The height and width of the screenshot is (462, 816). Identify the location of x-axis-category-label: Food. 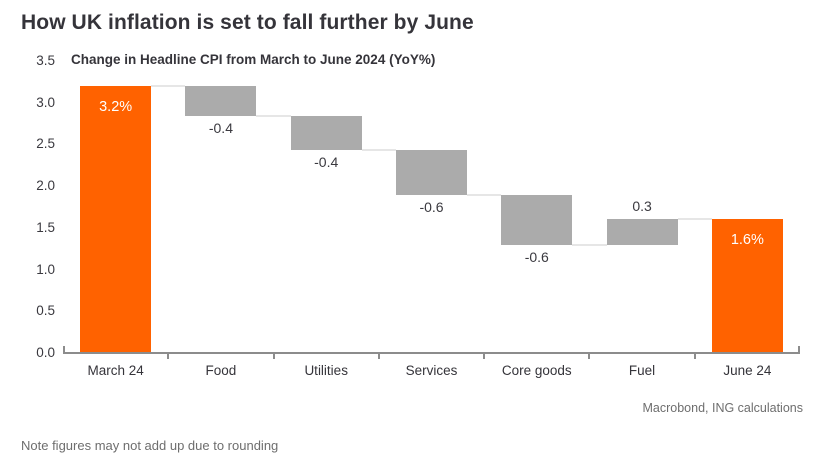
(221, 370).